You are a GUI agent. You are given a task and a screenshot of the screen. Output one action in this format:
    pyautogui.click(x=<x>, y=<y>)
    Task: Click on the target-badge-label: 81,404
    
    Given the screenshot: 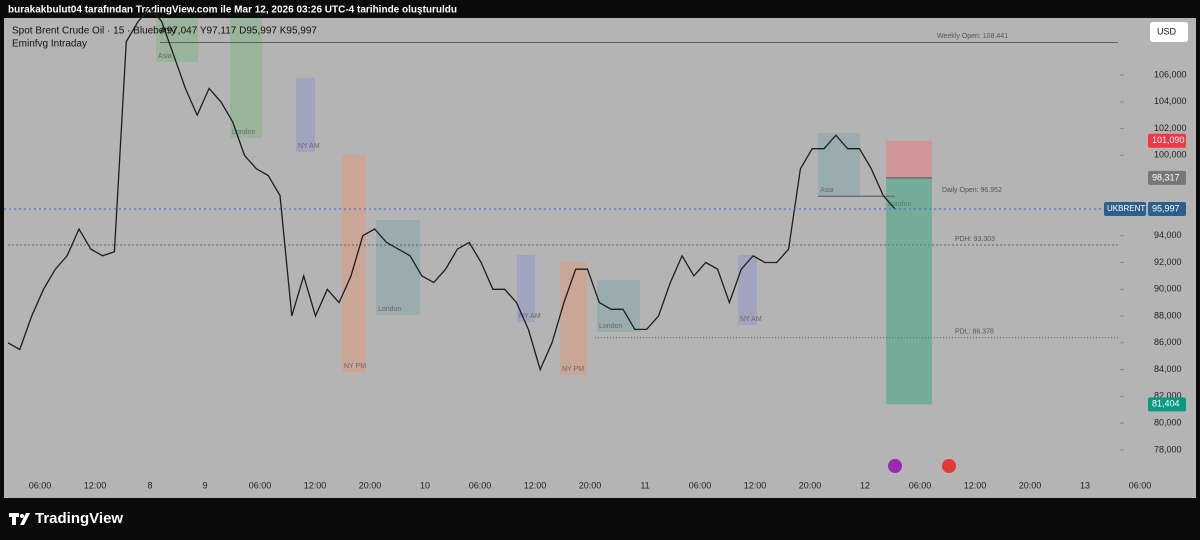 What is the action you would take?
    pyautogui.click(x=1166, y=404)
    